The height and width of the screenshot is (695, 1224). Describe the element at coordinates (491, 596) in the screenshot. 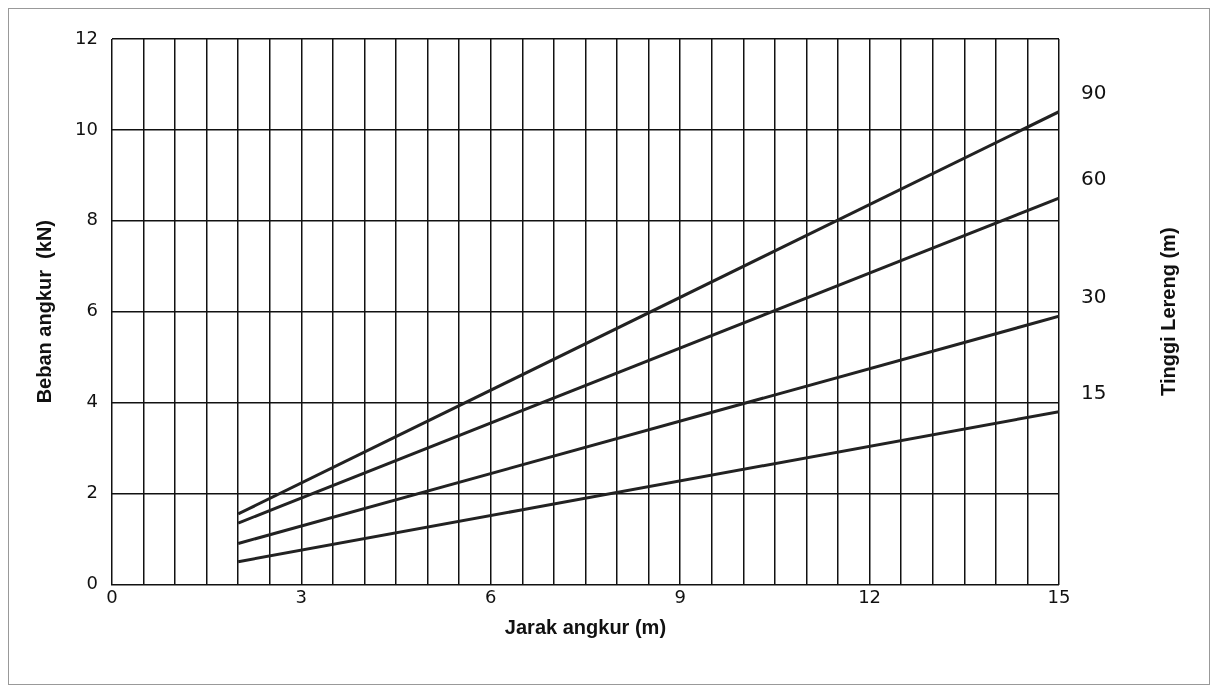

I see `x-tick-label: 6` at that location.